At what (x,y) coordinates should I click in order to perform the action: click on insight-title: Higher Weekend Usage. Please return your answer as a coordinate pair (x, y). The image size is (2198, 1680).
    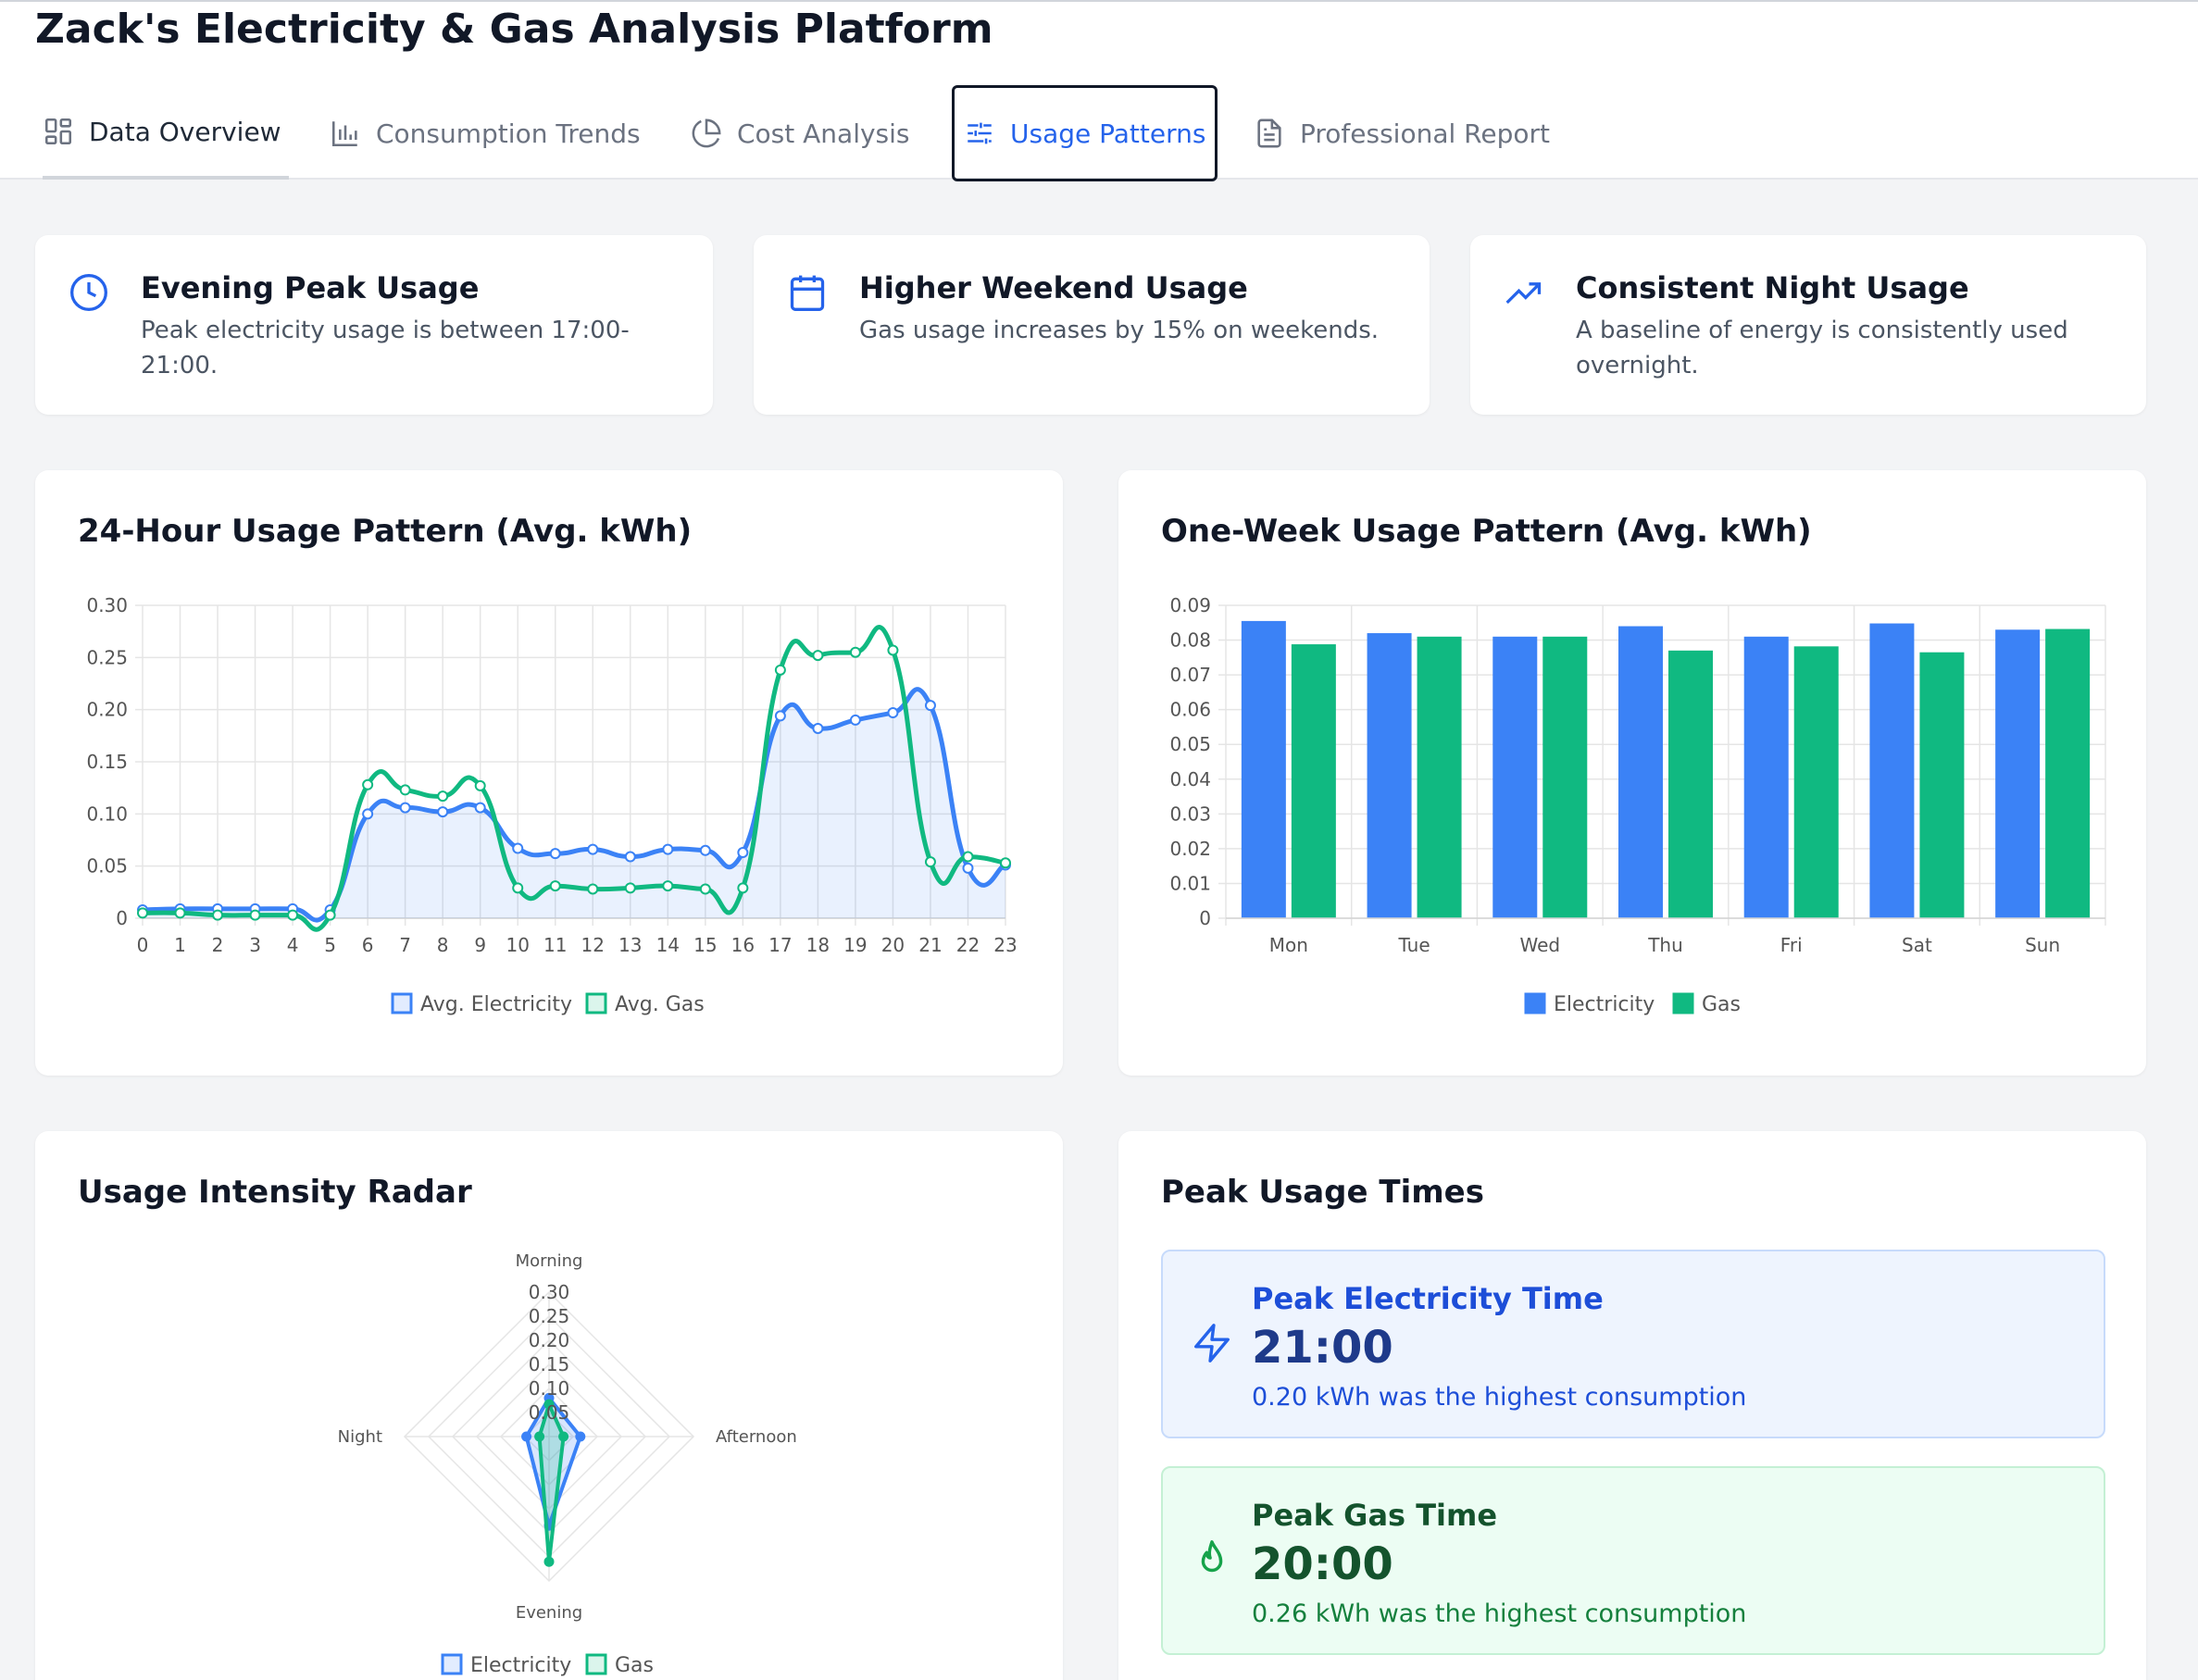
    Looking at the image, I should click on (1053, 287).